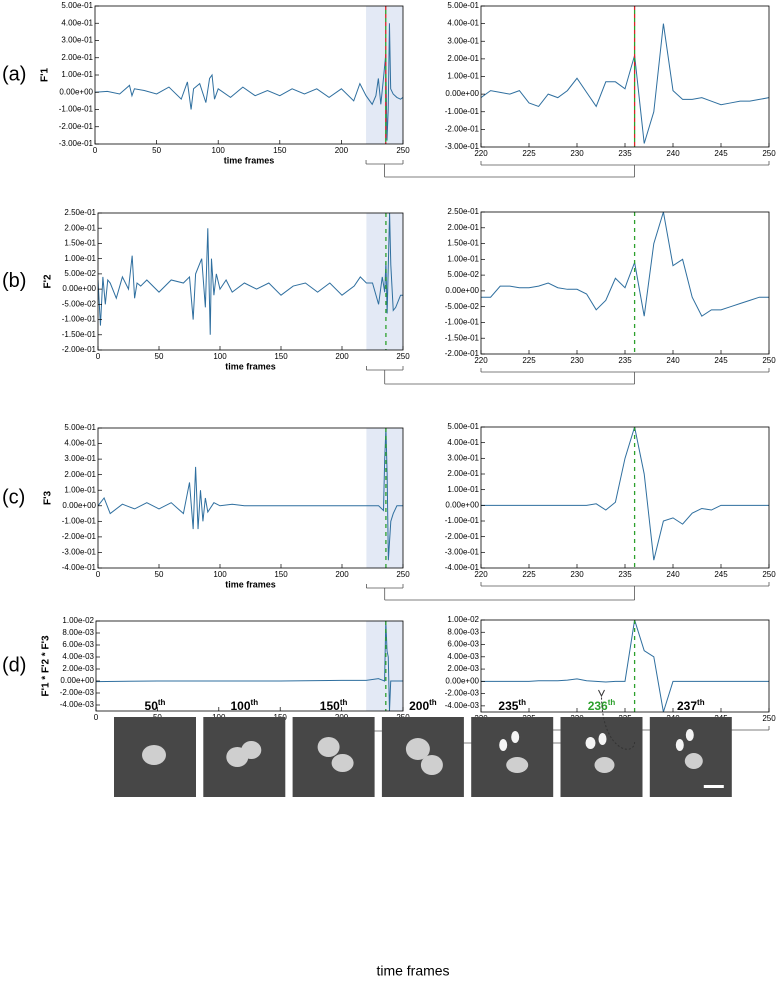  Describe the element at coordinates (219, 150) in the screenshot. I see `x-tick-label: 100` at that location.